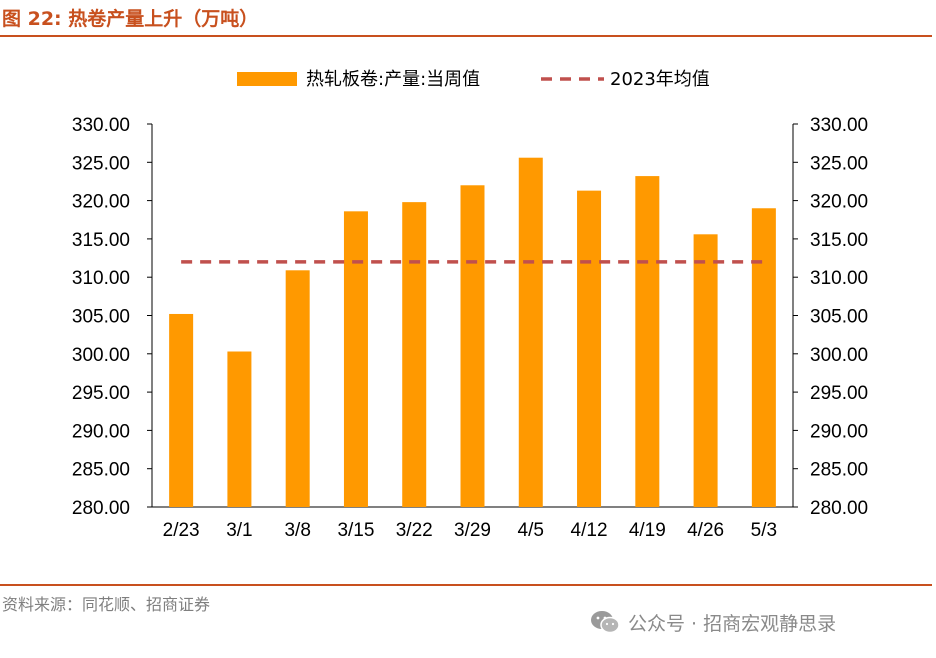  Describe the element at coordinates (839, 317) in the screenshot. I see `y-tick-label-right: 305.00` at that location.